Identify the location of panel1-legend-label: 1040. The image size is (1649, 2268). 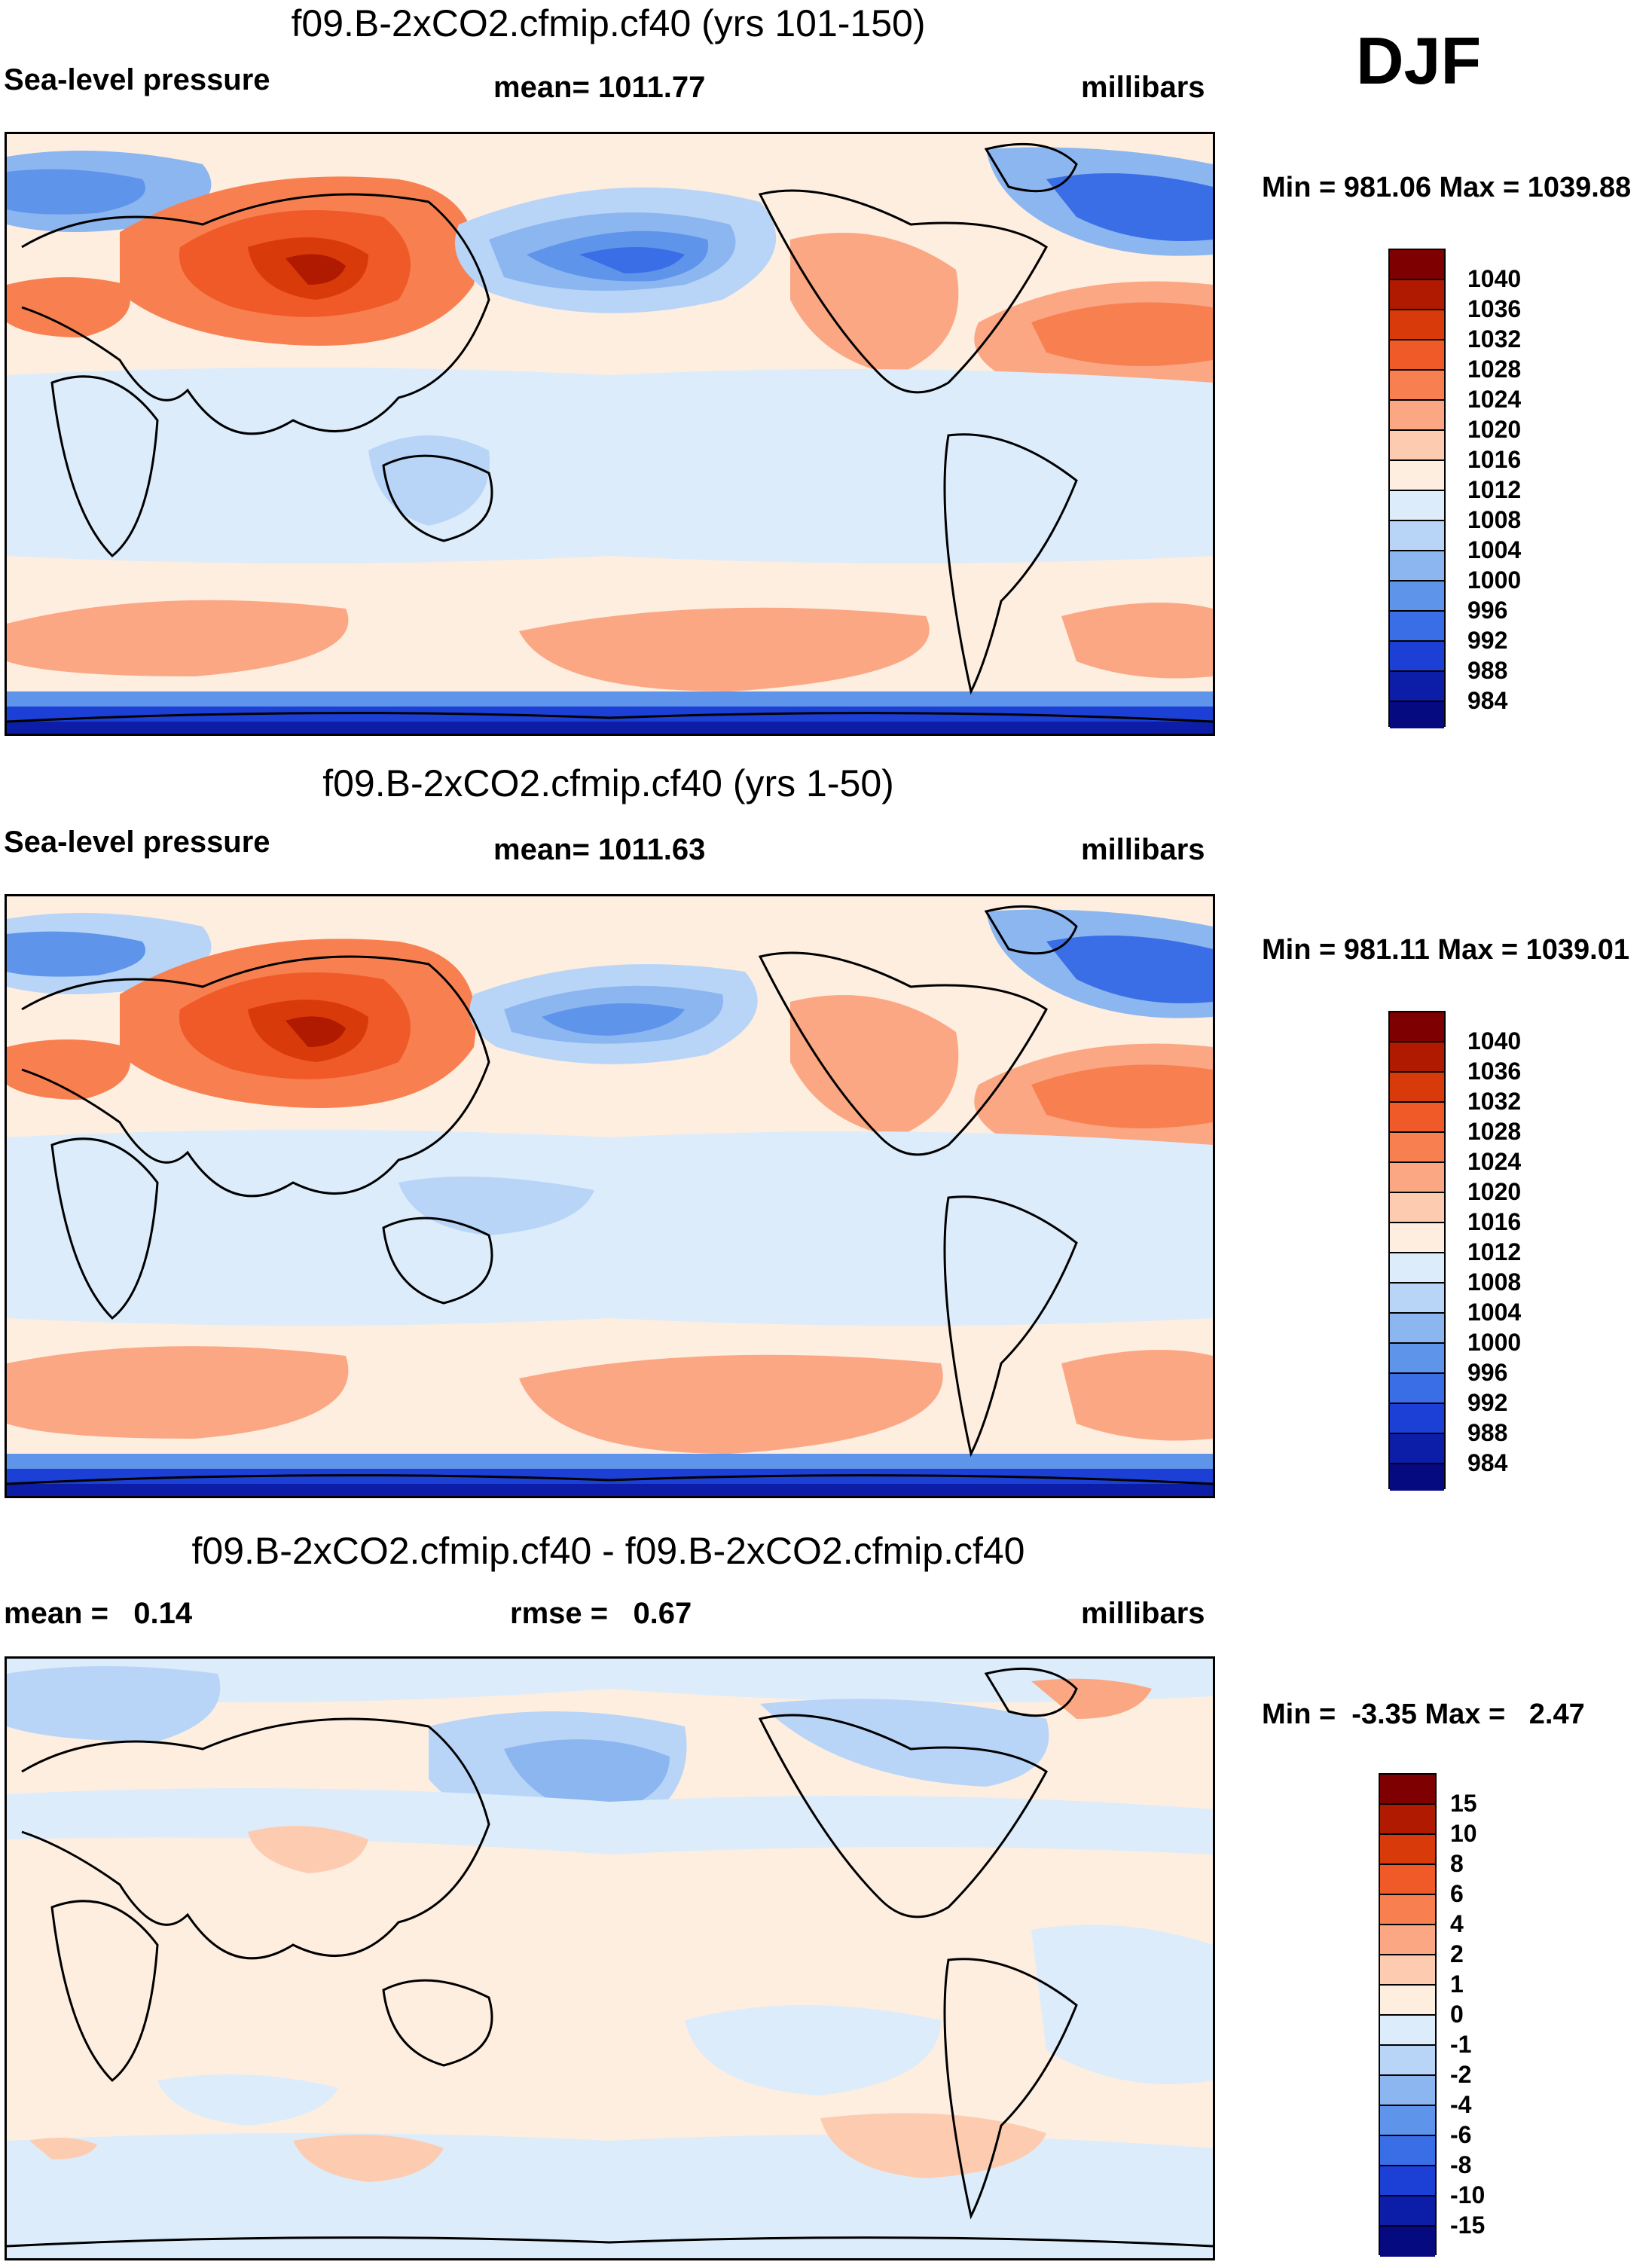
(1494, 278).